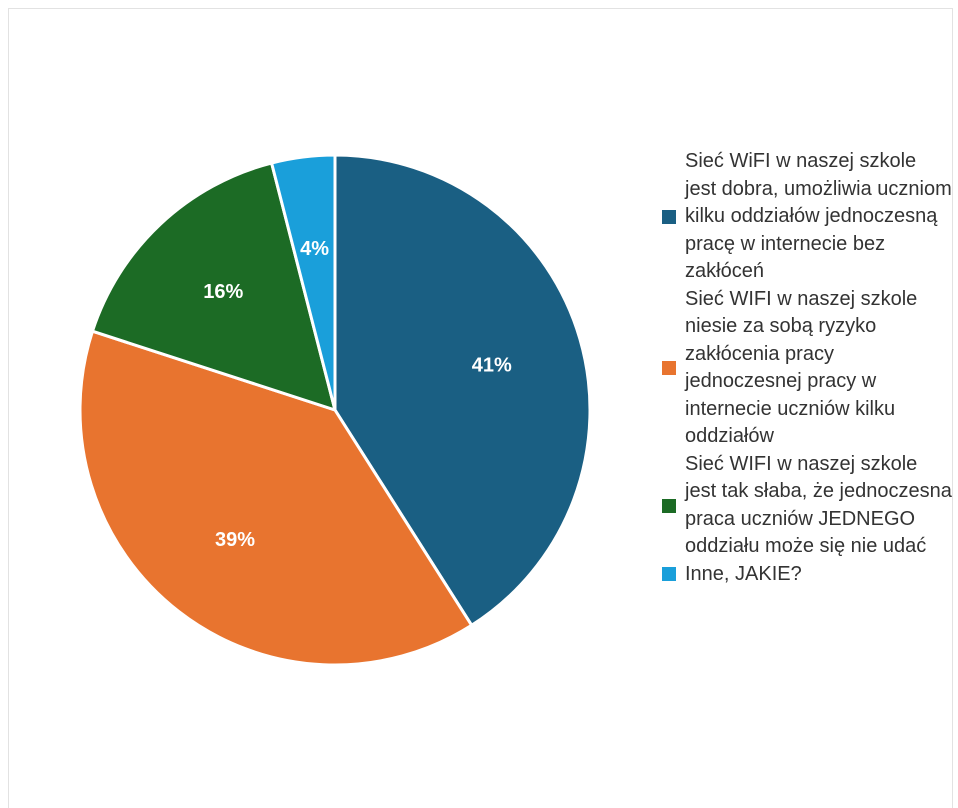 The image size is (958, 808). I want to click on legend-label-other: Inne, JAKIE?, so click(743, 575).